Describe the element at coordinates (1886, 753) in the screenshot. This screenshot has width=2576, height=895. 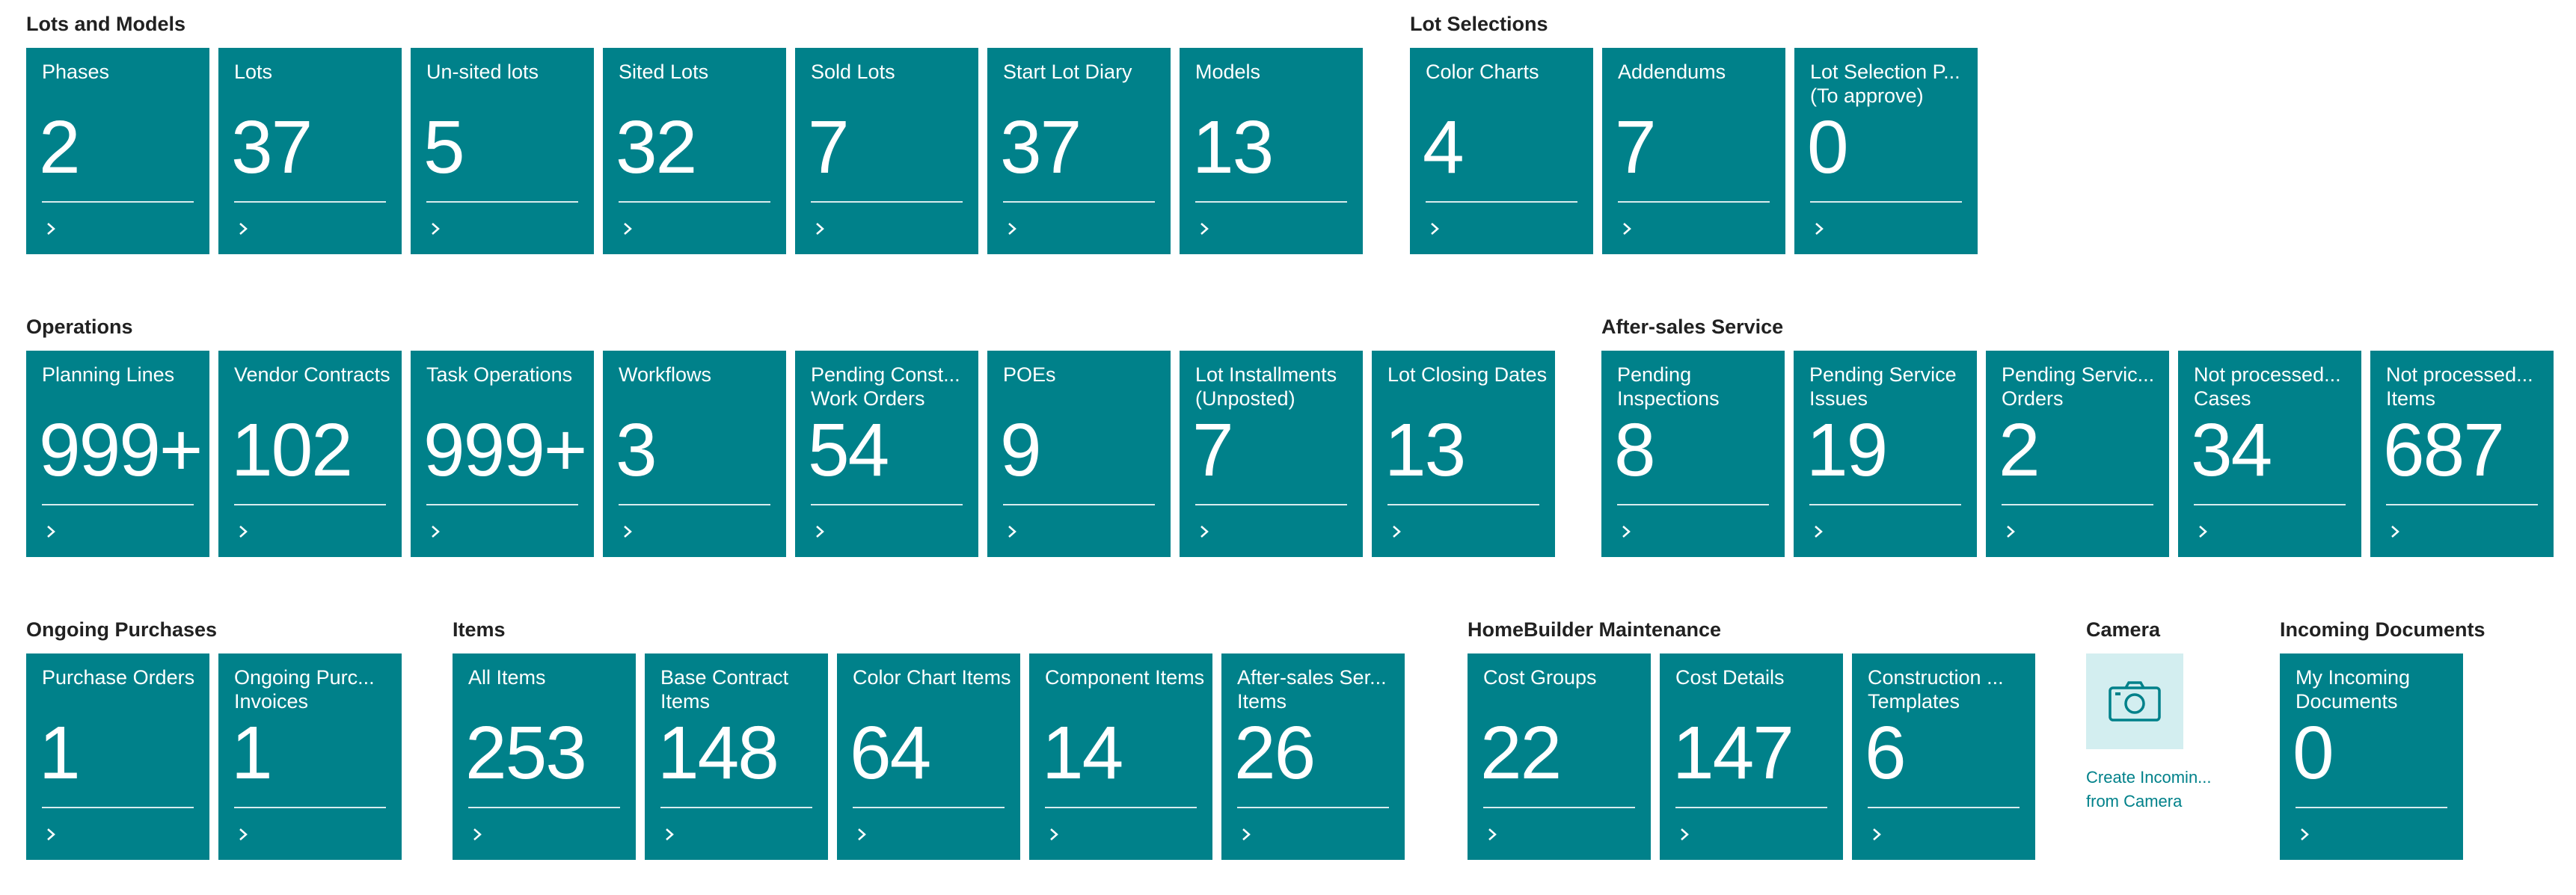
I see `tile-value: 6` at that location.